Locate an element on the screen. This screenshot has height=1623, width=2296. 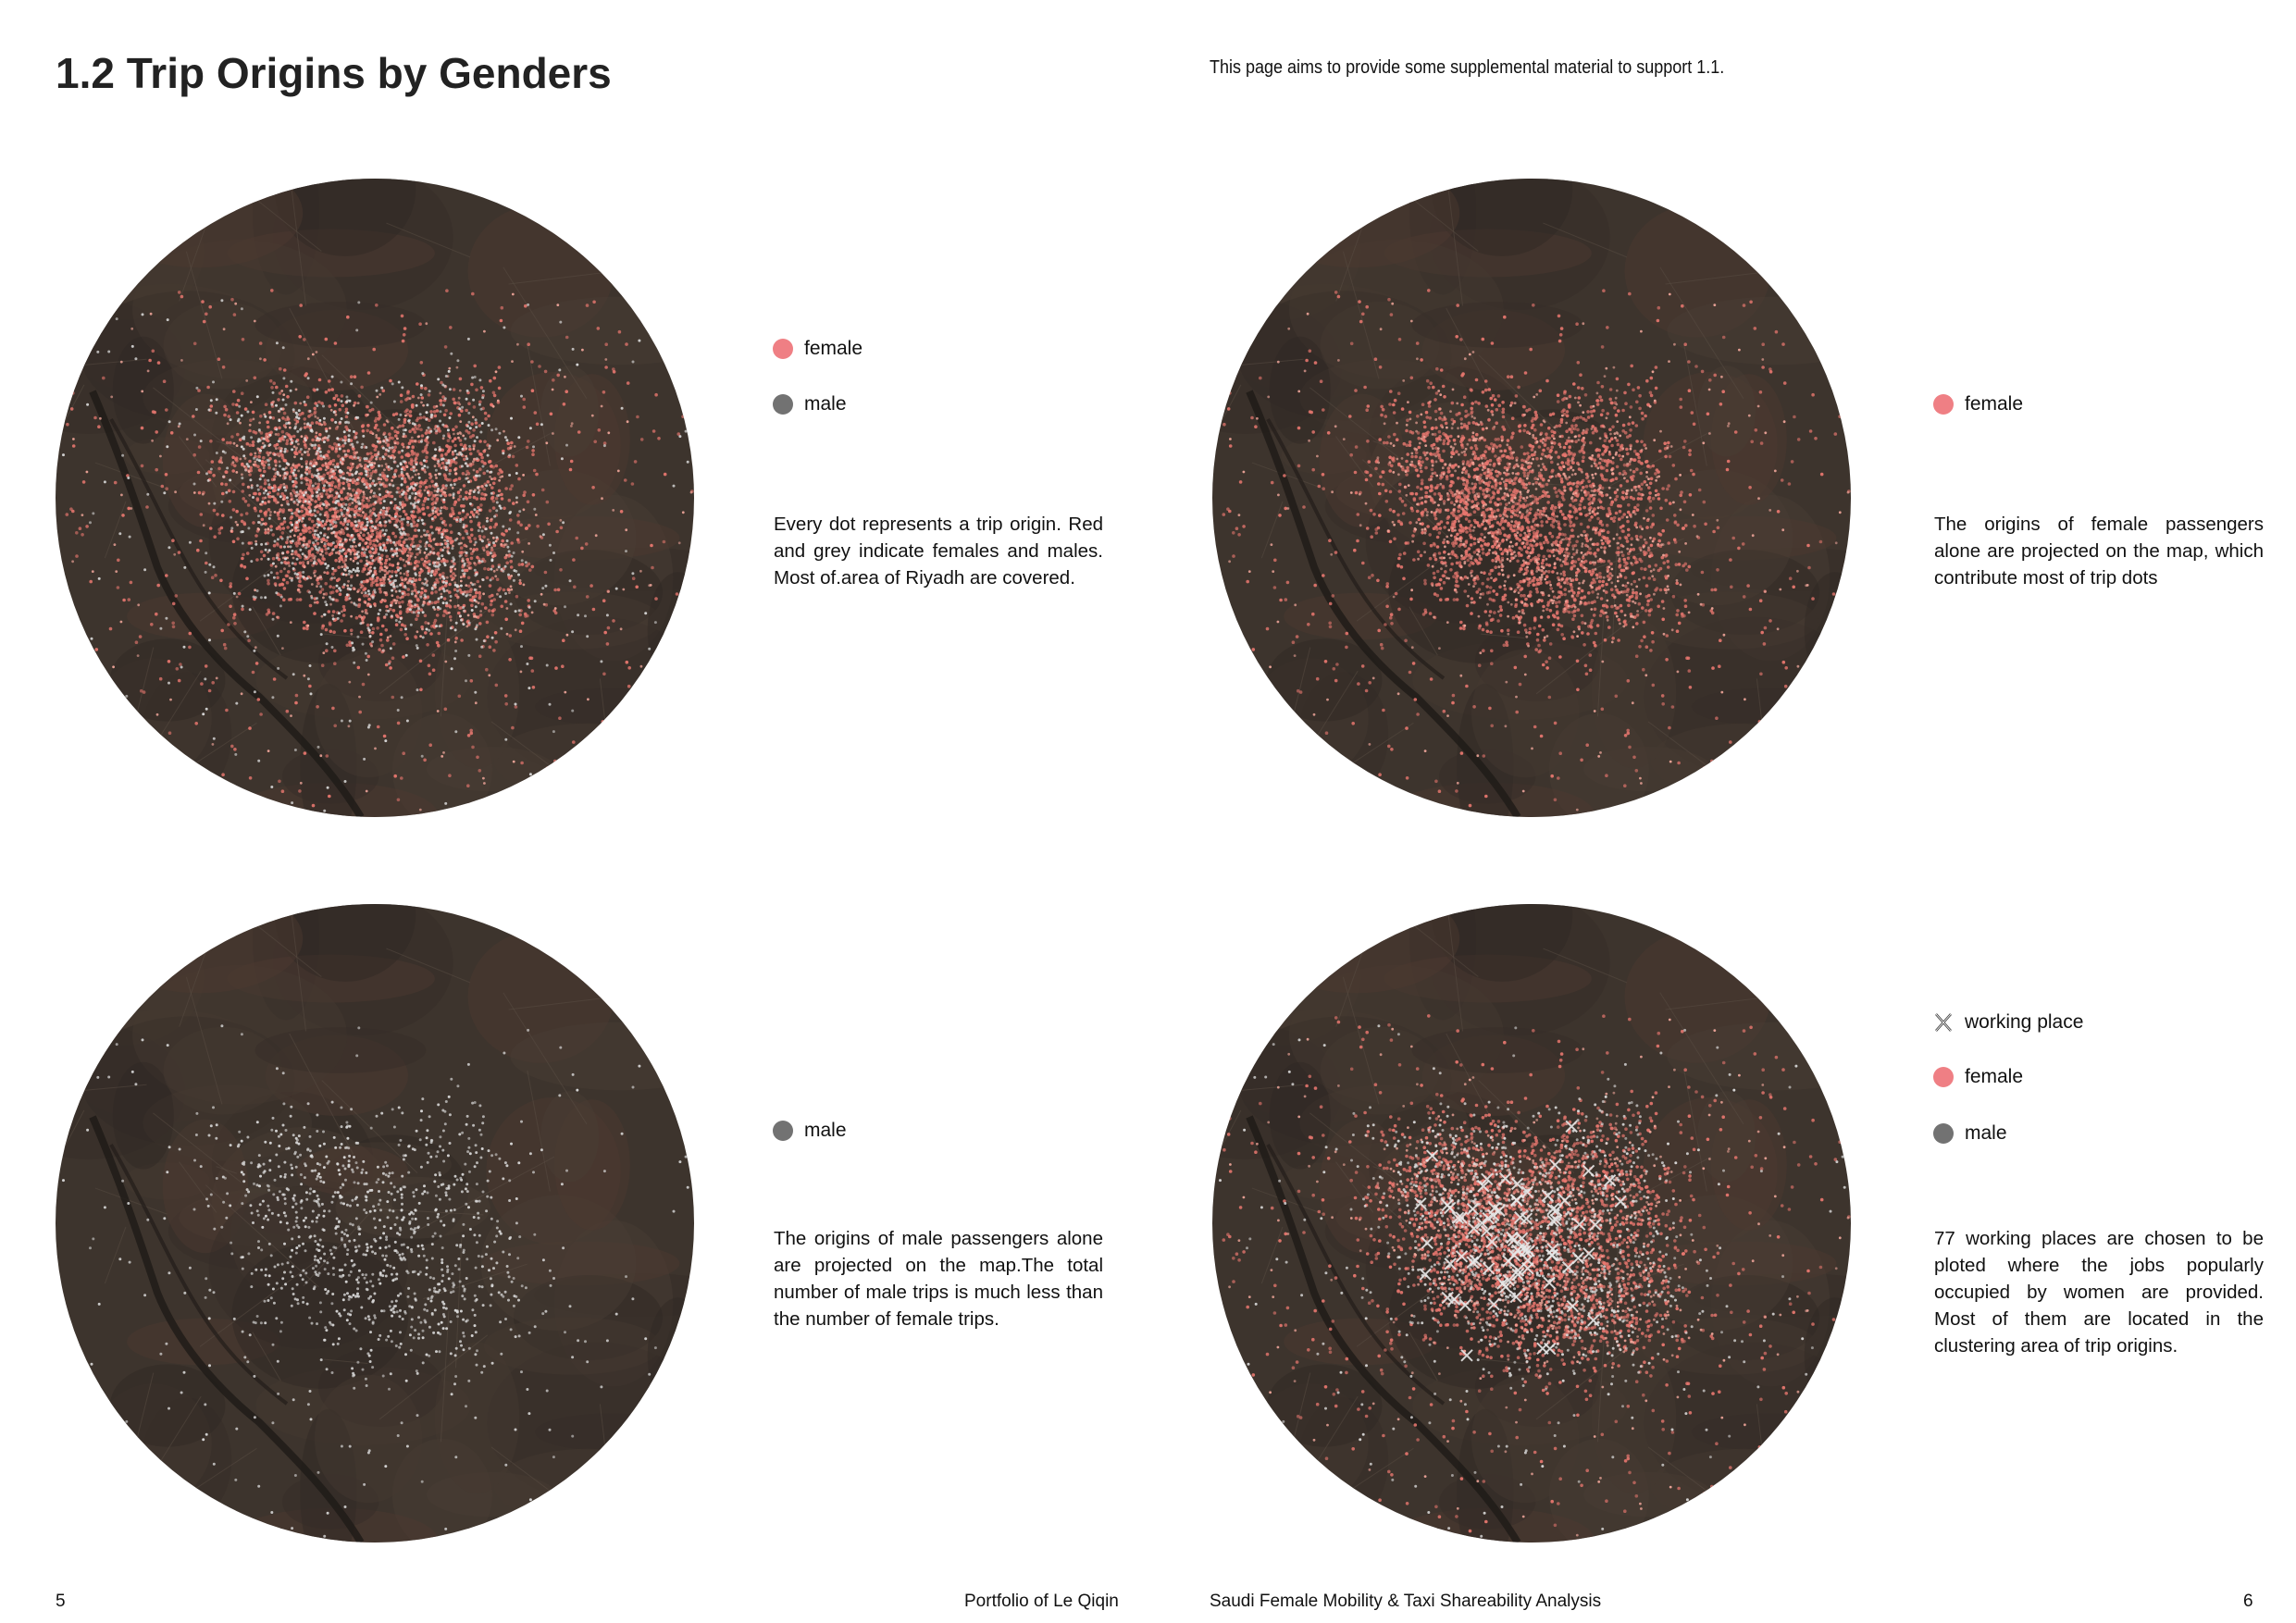
working-place-x-icon is located at coordinates (1944, 1022).